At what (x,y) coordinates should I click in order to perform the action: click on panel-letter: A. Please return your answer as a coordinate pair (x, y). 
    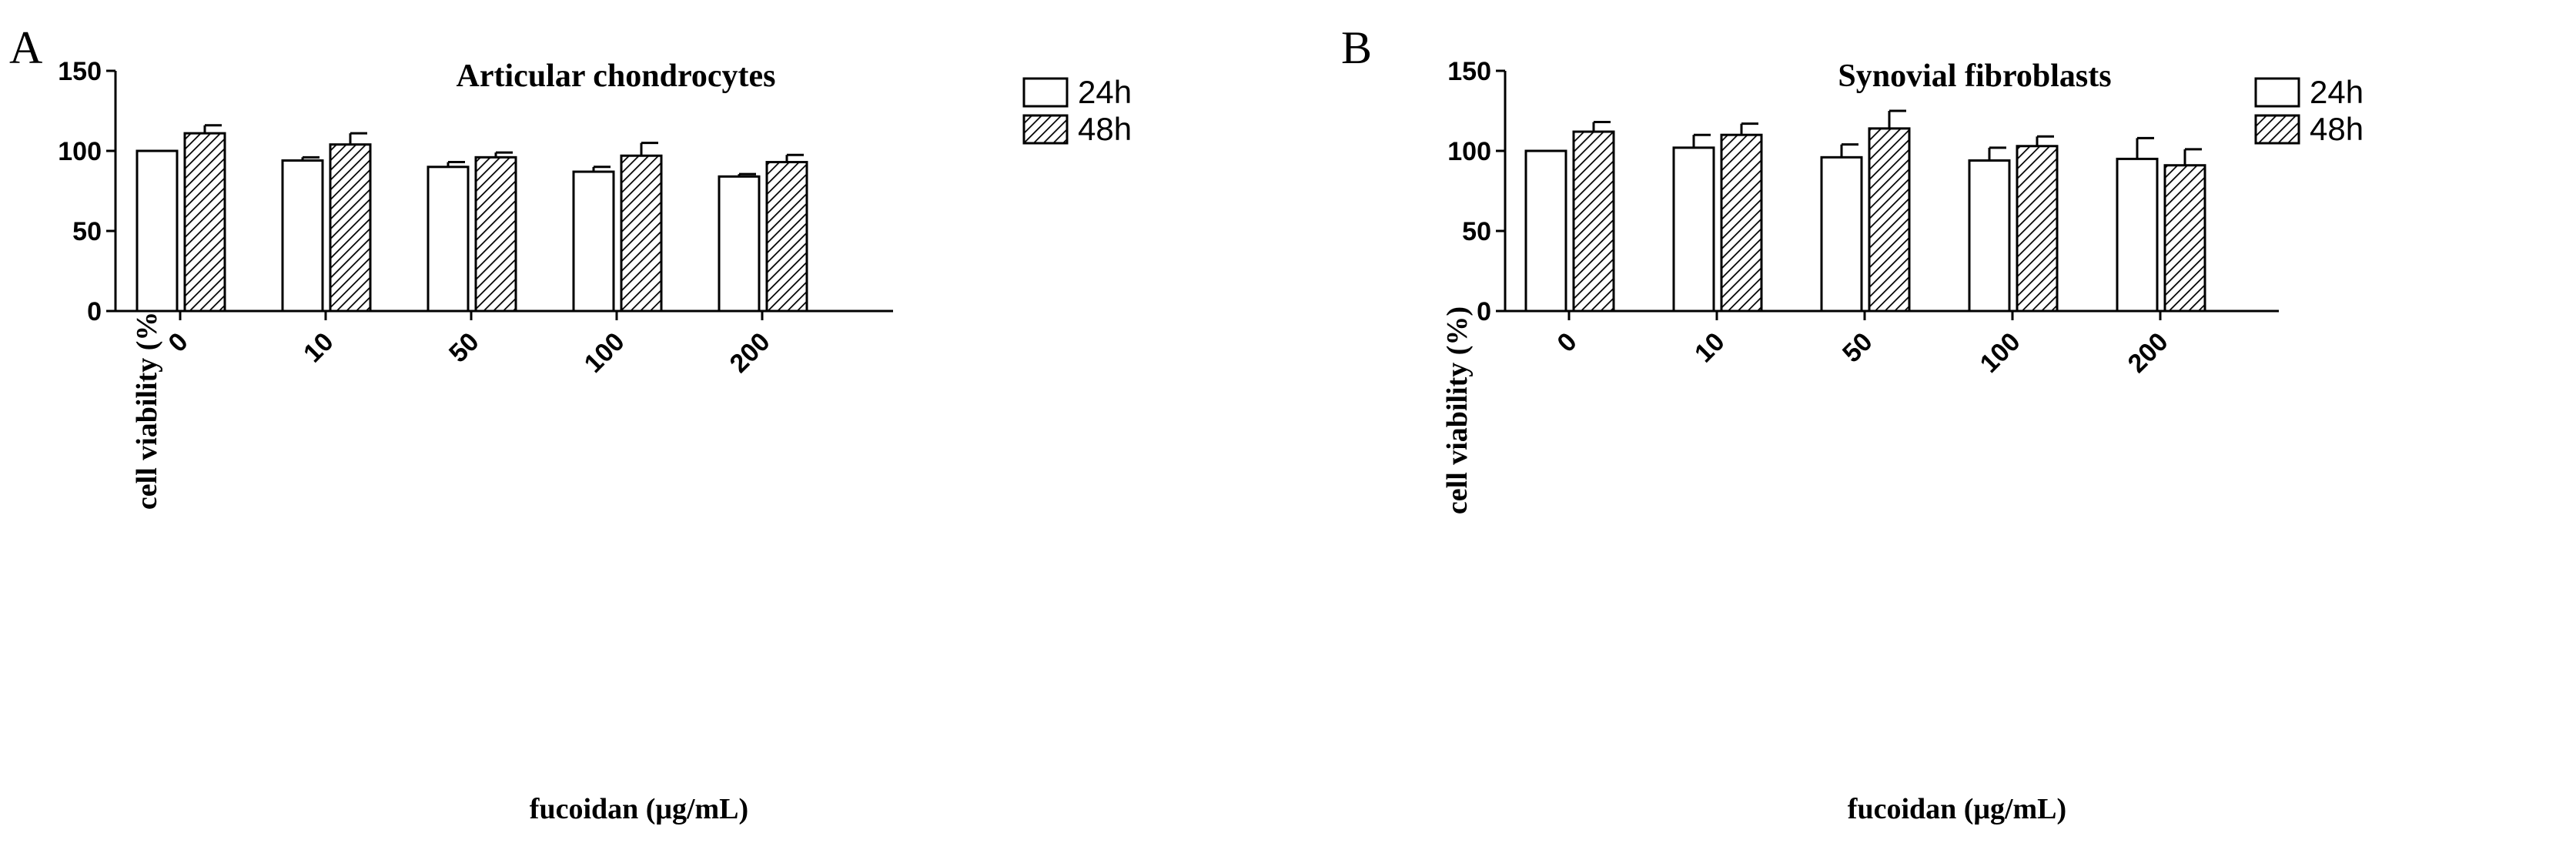
    Looking at the image, I should click on (26, 47).